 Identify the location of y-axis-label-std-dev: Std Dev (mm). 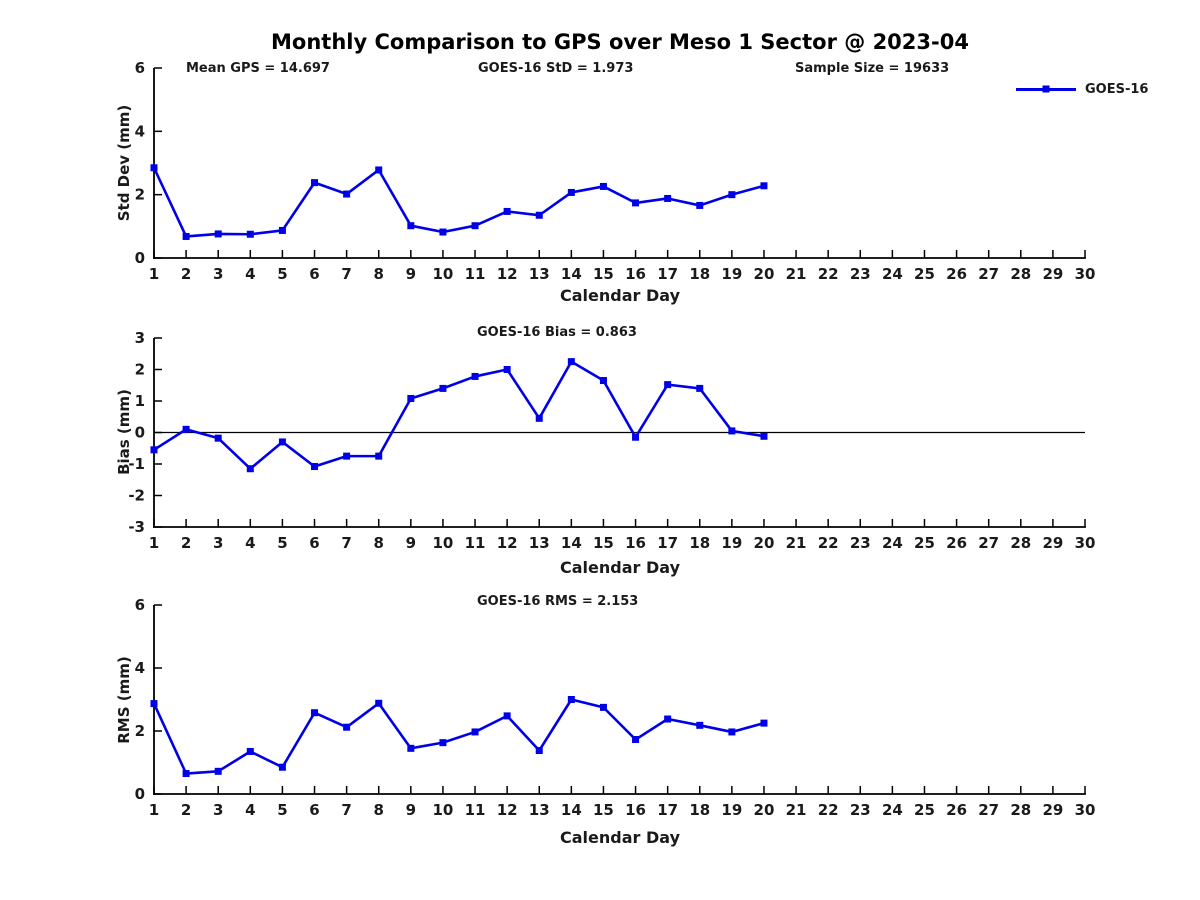
(124, 163).